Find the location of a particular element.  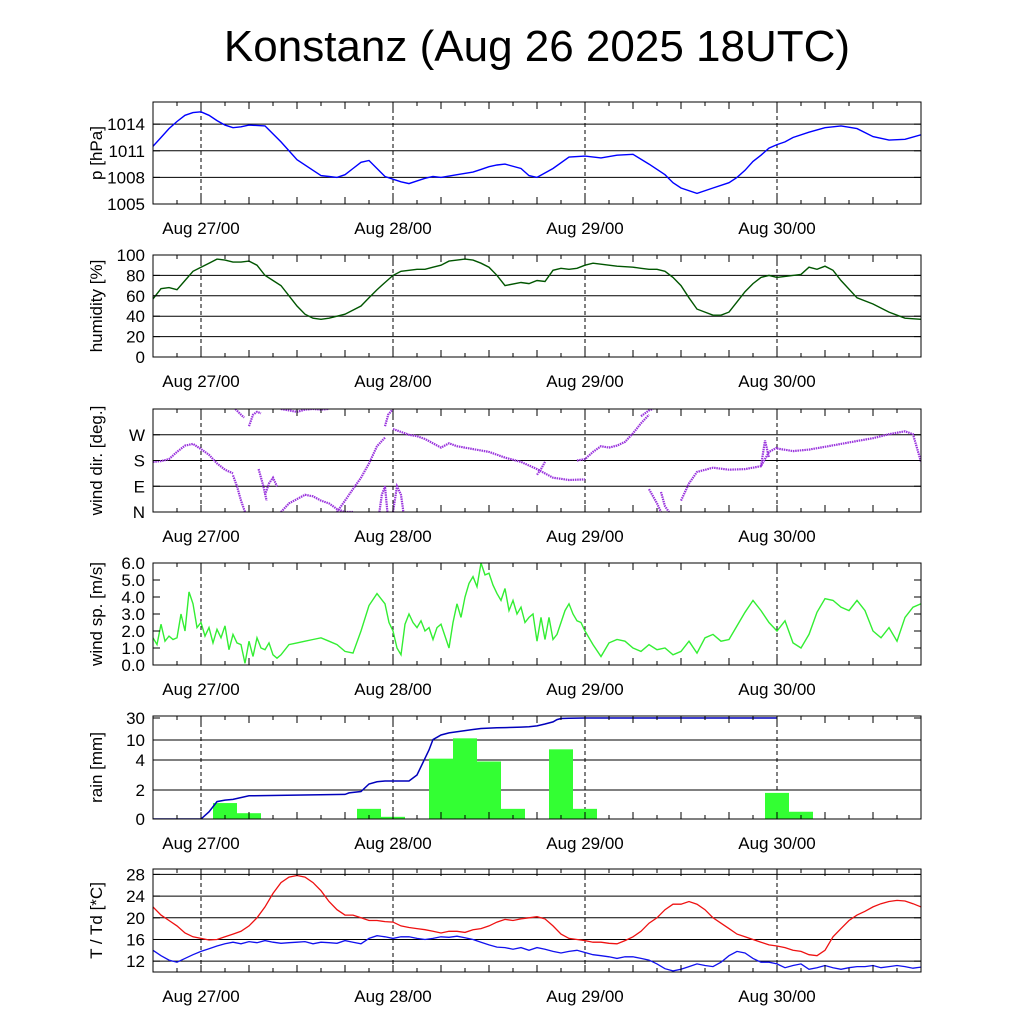

y-tick-label: 30 is located at coordinates (135, 718).